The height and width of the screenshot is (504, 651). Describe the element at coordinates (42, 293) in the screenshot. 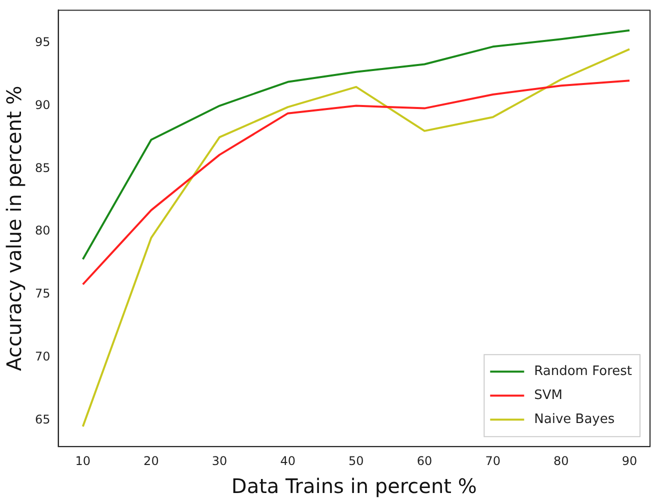

I see `y-tick-label: 75` at that location.